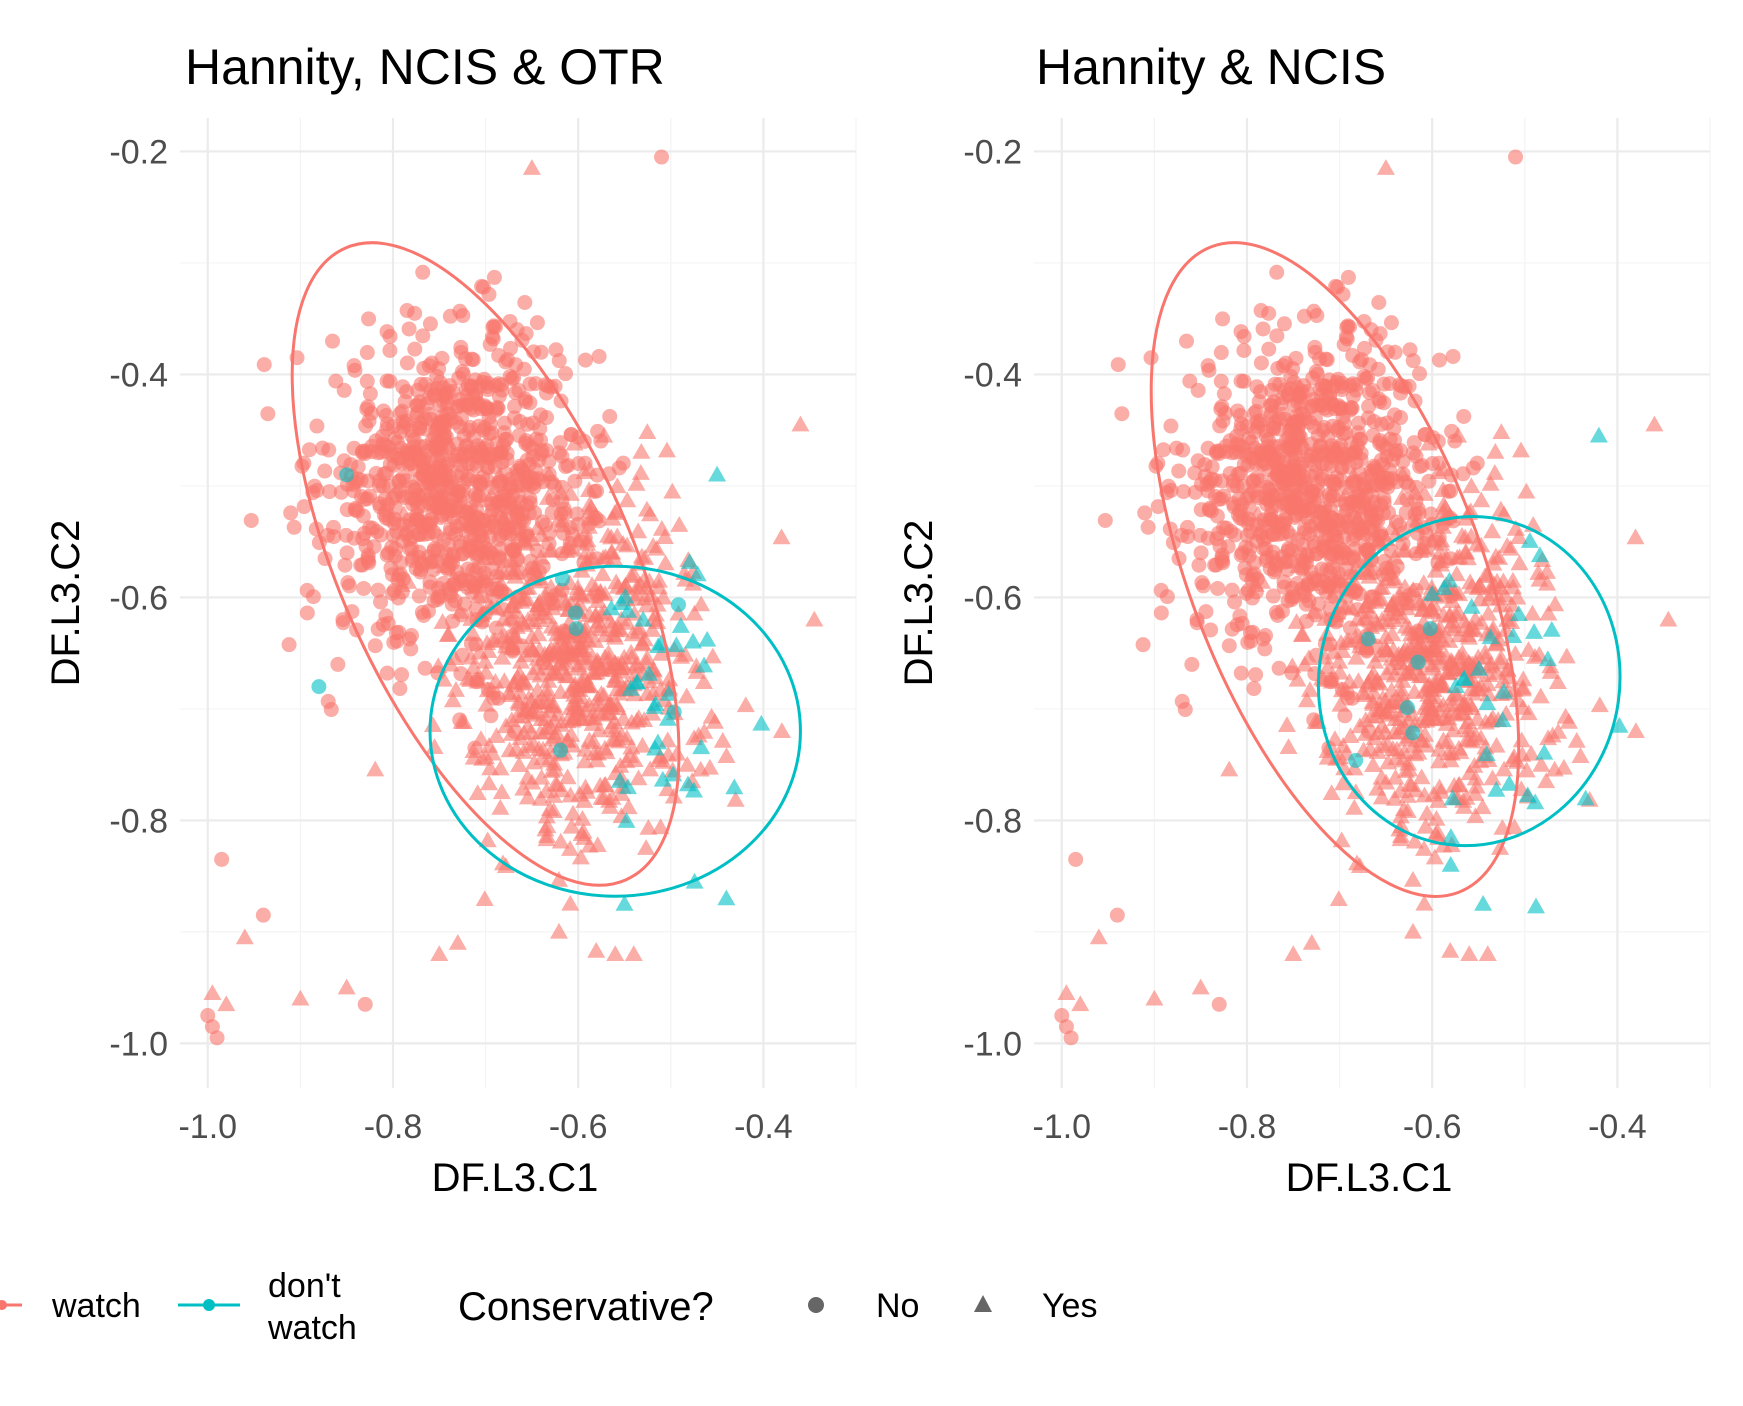  What do you see at coordinates (209, 1305) in the screenshot?
I see `legend-key-dont-watch-point` at bounding box center [209, 1305].